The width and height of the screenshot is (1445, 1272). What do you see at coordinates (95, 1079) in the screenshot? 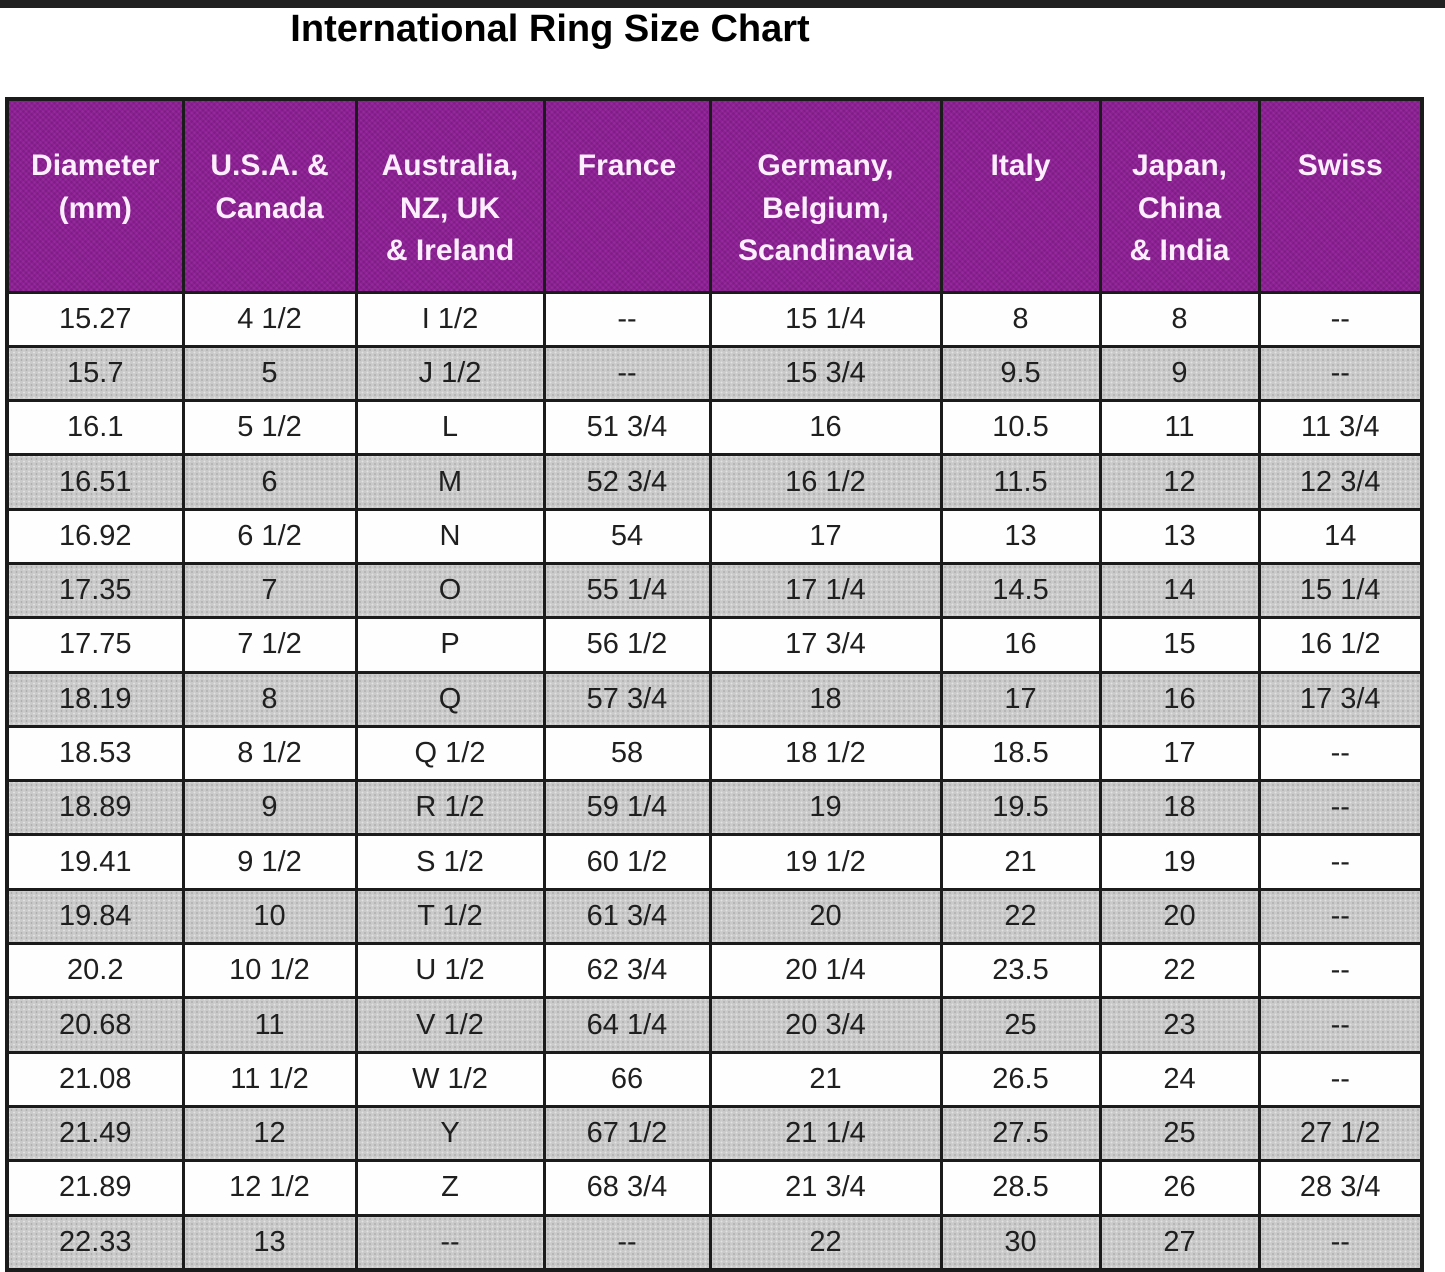
I see `cell-diameter-mm: 21.08` at bounding box center [95, 1079].